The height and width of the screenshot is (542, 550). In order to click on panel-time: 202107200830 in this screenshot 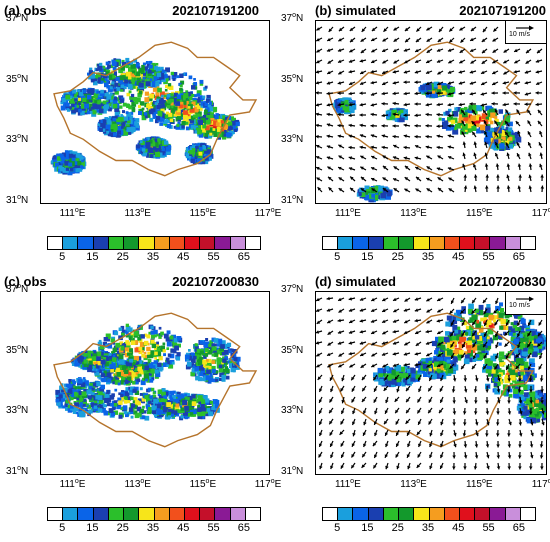, I will do `click(502, 281)`.